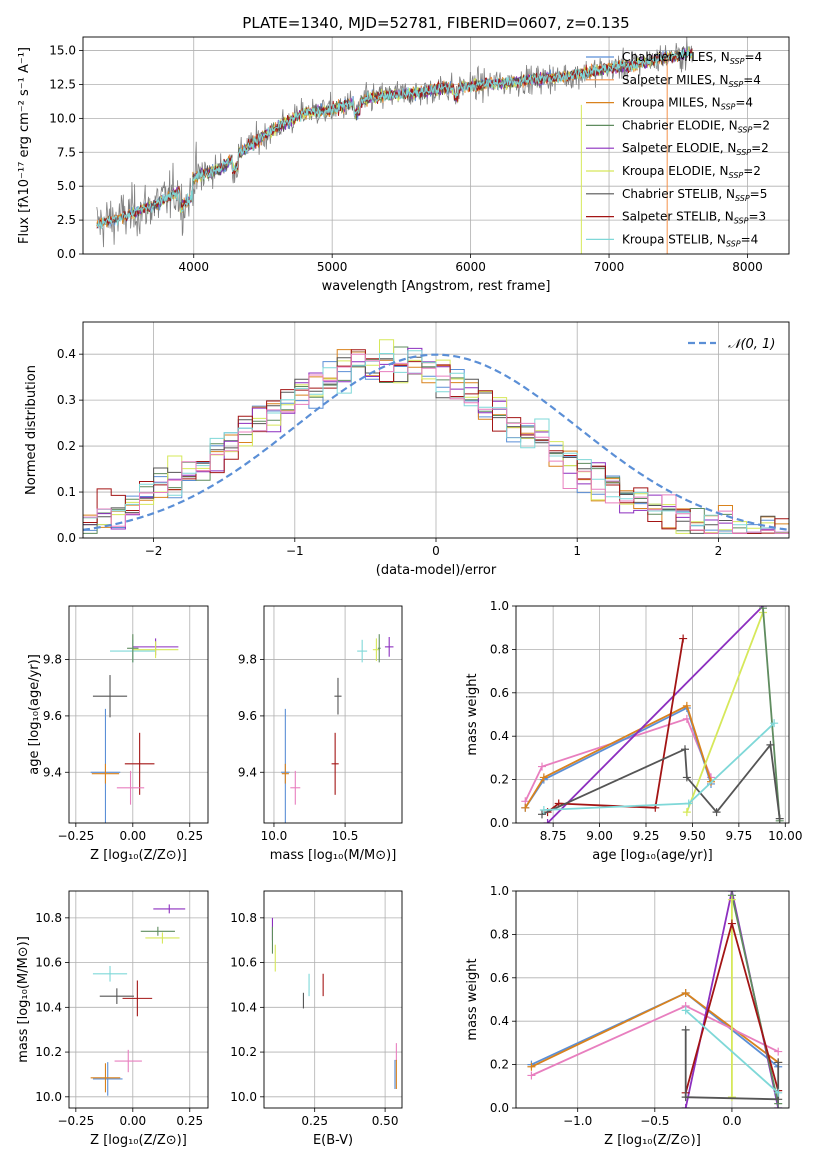 The height and width of the screenshot is (1170, 819). I want to click on y-tick-label: 10.8, so click(48, 918).